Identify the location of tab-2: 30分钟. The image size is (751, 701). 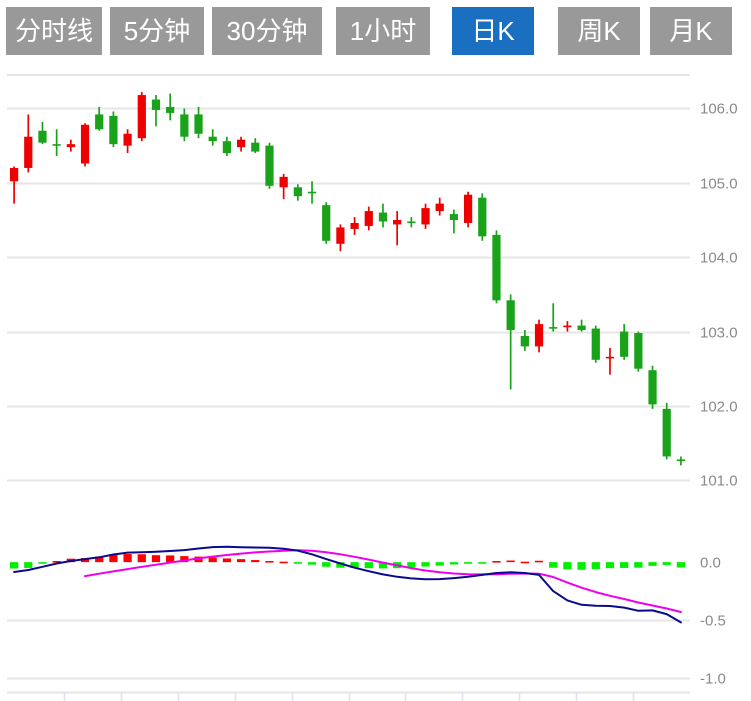
(267, 31).